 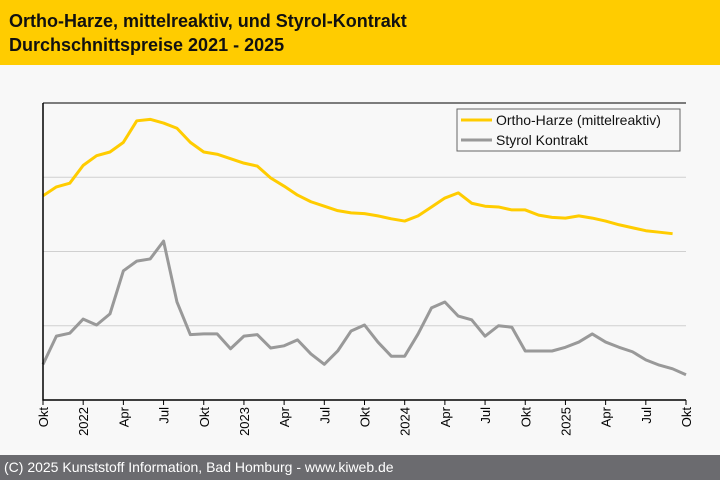 What do you see at coordinates (83, 421) in the screenshot?
I see `x-tick-label: 2022` at bounding box center [83, 421].